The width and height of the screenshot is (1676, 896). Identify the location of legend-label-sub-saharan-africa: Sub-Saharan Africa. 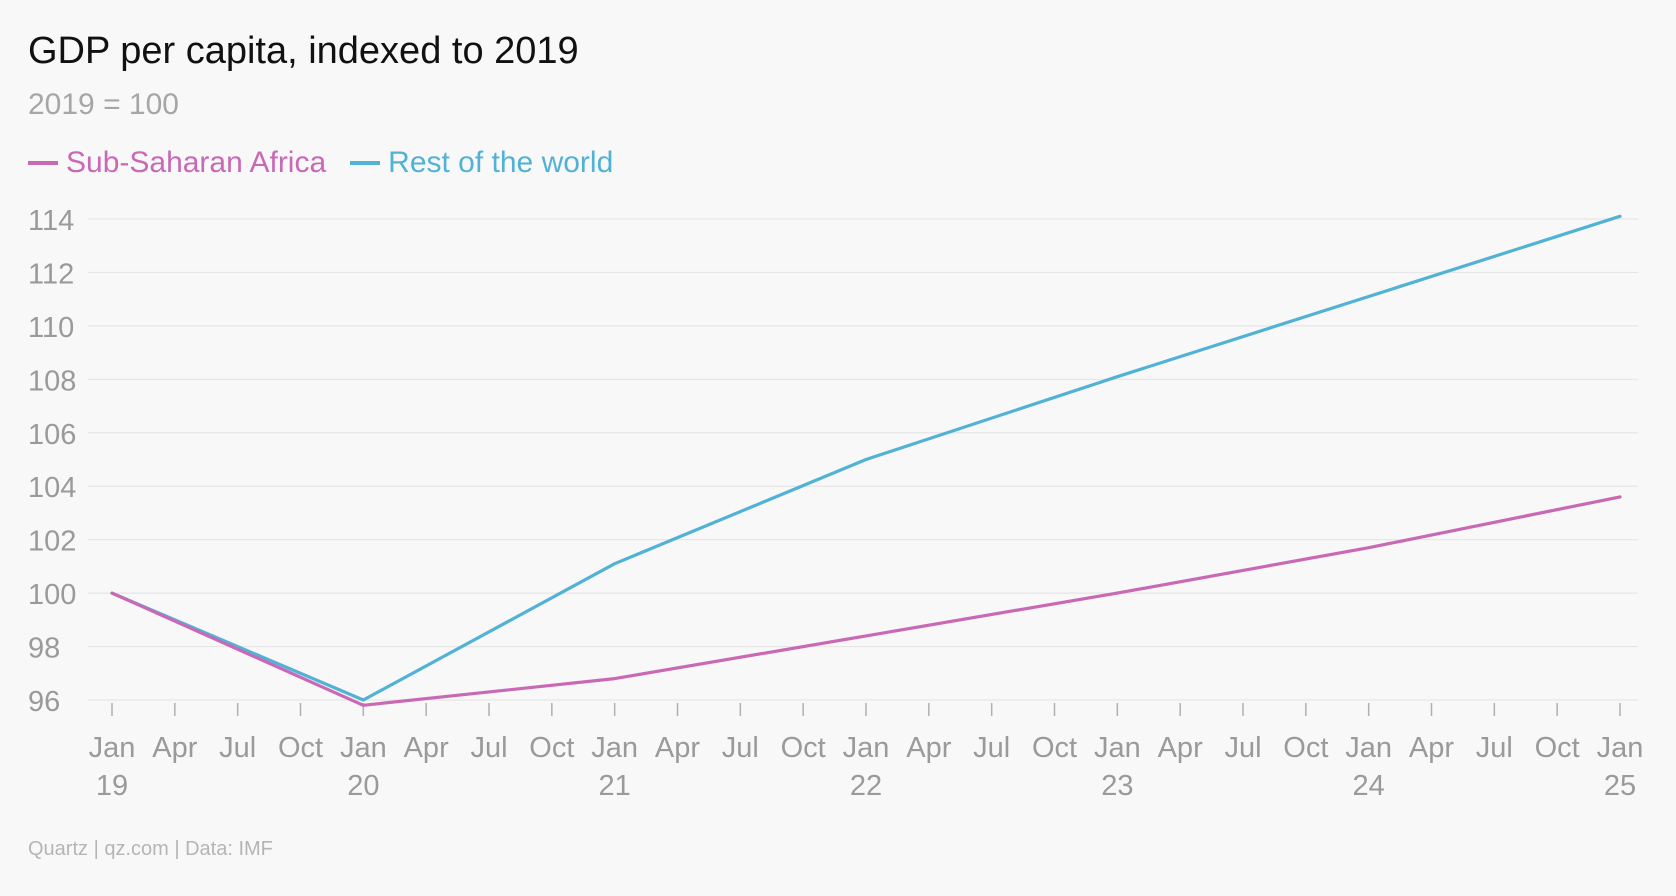
(196, 162).